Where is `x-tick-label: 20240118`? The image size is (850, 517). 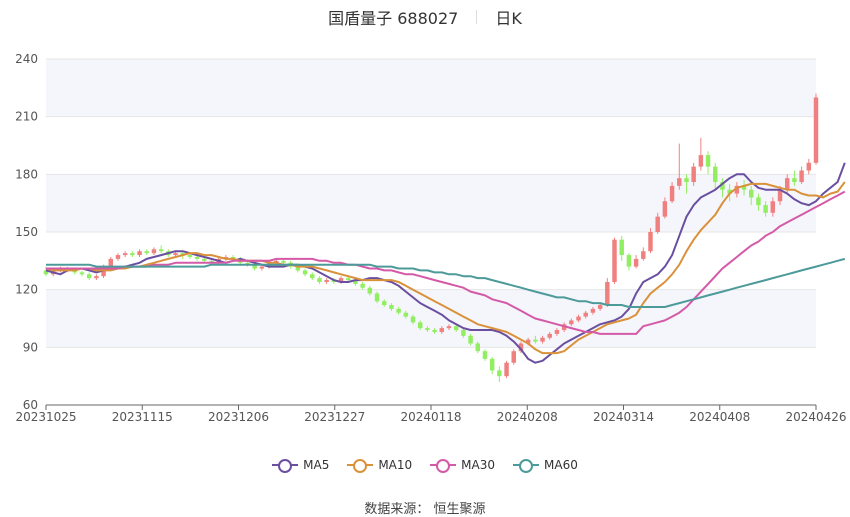 x-tick-label: 20240118 is located at coordinates (430, 417).